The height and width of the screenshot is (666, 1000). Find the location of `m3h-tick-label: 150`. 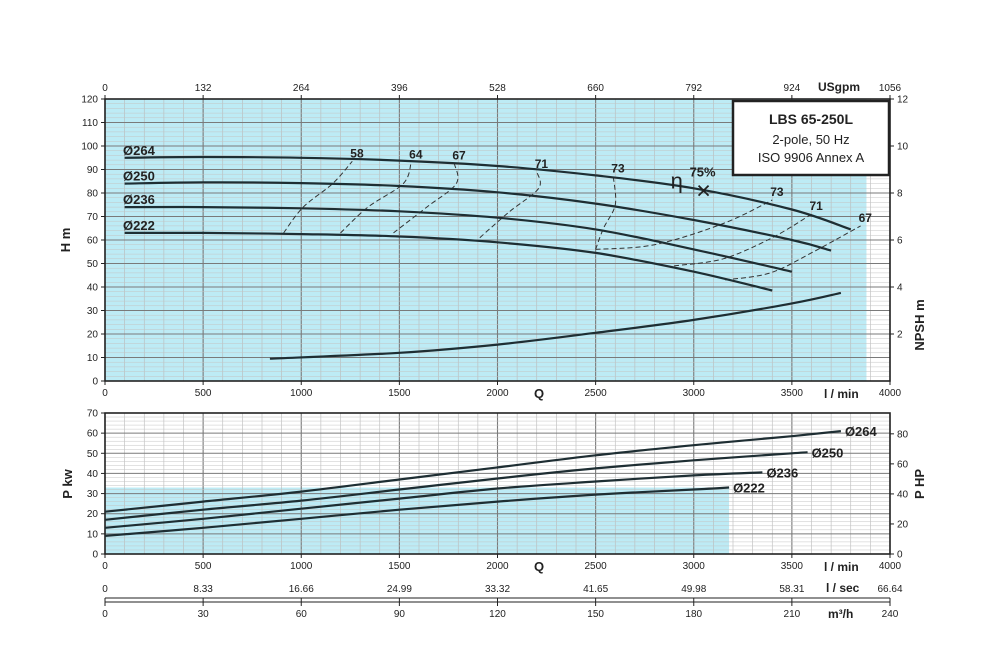

m3h-tick-label: 150 is located at coordinates (595, 614).